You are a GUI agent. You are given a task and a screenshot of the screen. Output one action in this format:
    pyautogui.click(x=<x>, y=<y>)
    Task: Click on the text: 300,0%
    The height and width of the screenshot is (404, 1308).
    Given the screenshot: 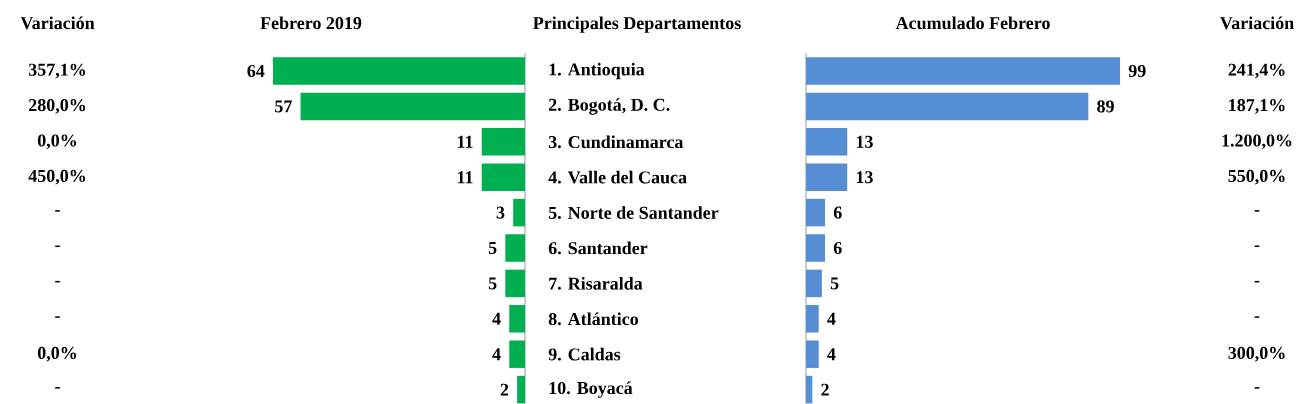 What is the action you would take?
    pyautogui.click(x=1256, y=354)
    